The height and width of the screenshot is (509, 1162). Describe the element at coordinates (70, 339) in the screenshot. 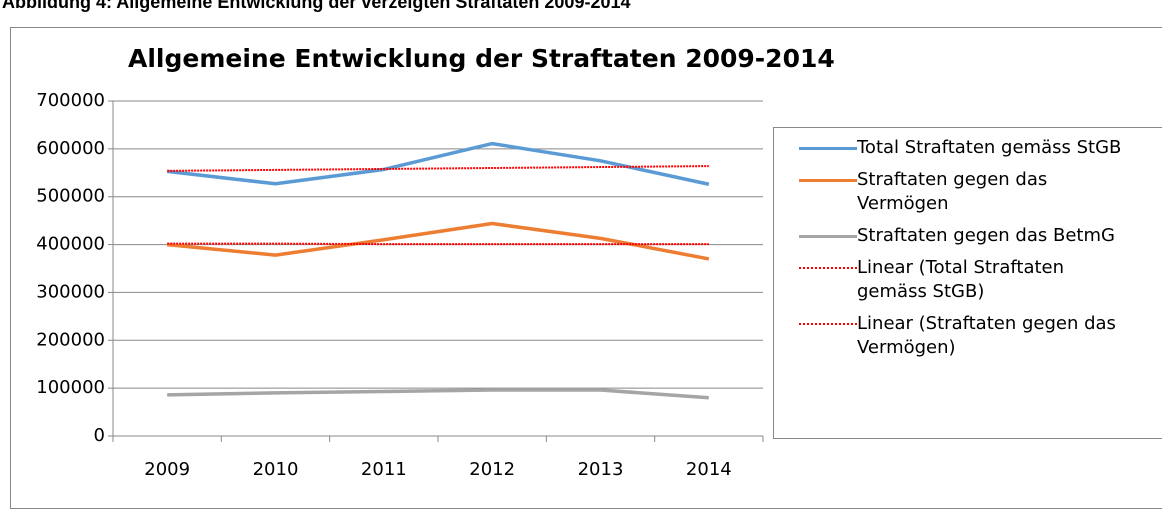

I see `y-tick-label: 200000` at that location.